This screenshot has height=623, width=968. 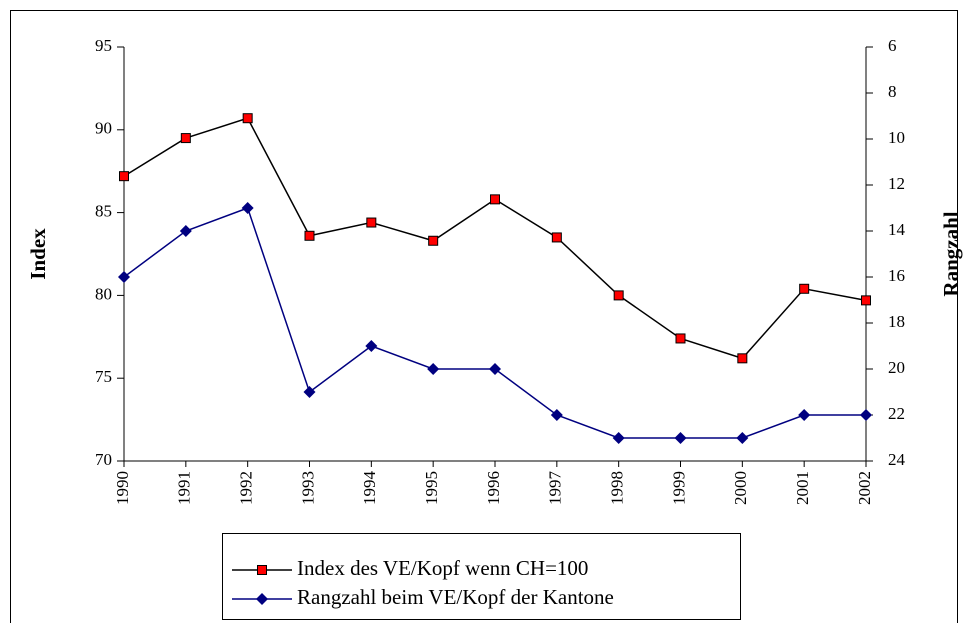 I want to click on y2-tick-label: 10, so click(x=896, y=137).